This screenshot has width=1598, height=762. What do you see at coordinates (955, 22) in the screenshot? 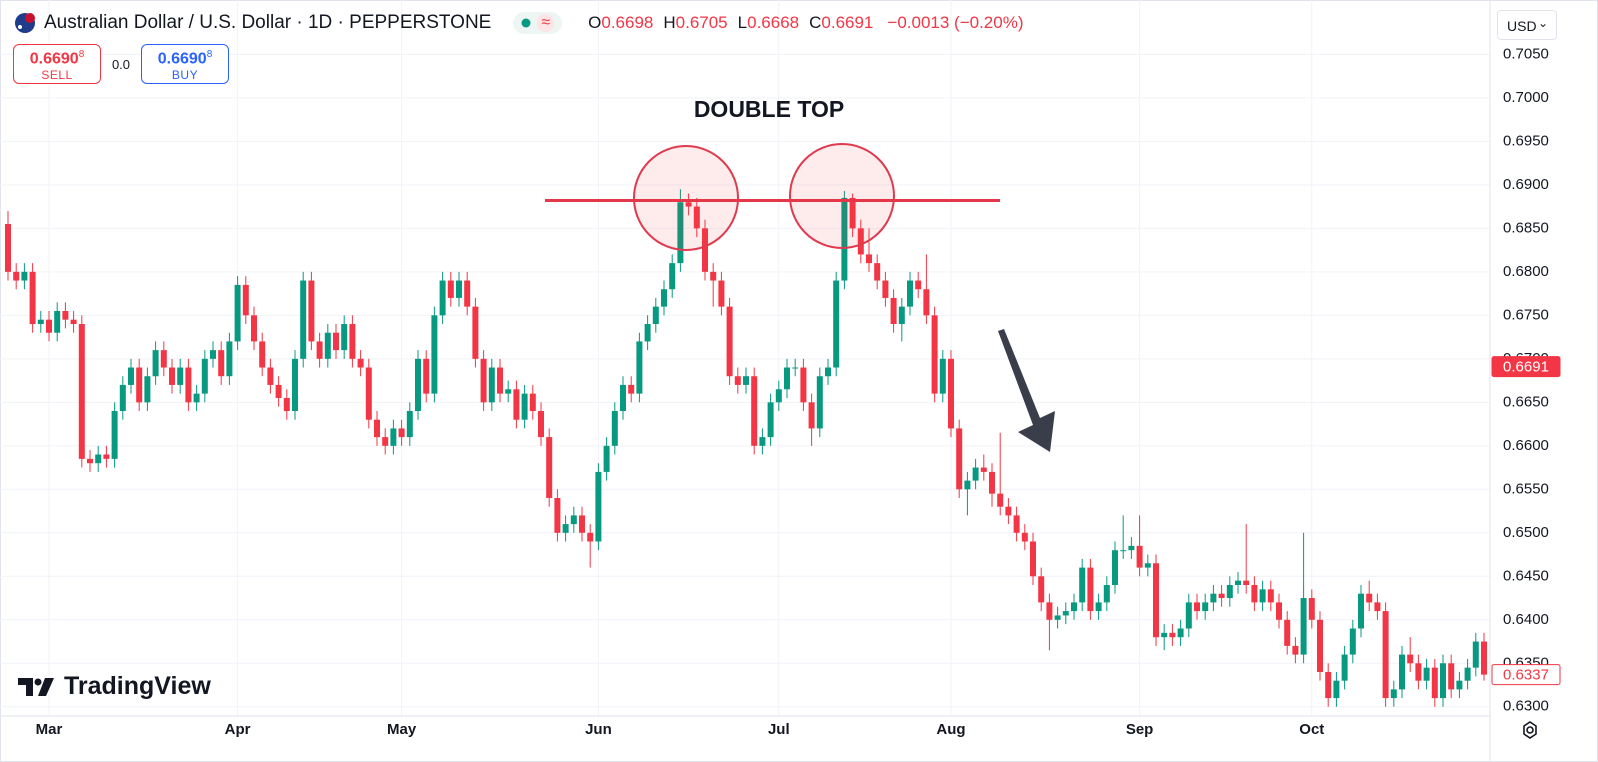
I see `change: −0.0013 (−0.20%)` at bounding box center [955, 22].